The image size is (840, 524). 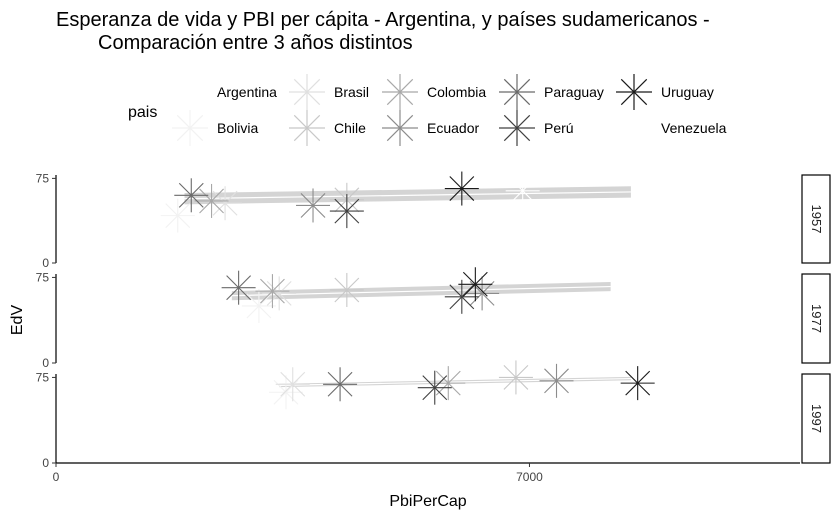 What do you see at coordinates (517, 128) in the screenshot?
I see `legend-key-peru` at bounding box center [517, 128].